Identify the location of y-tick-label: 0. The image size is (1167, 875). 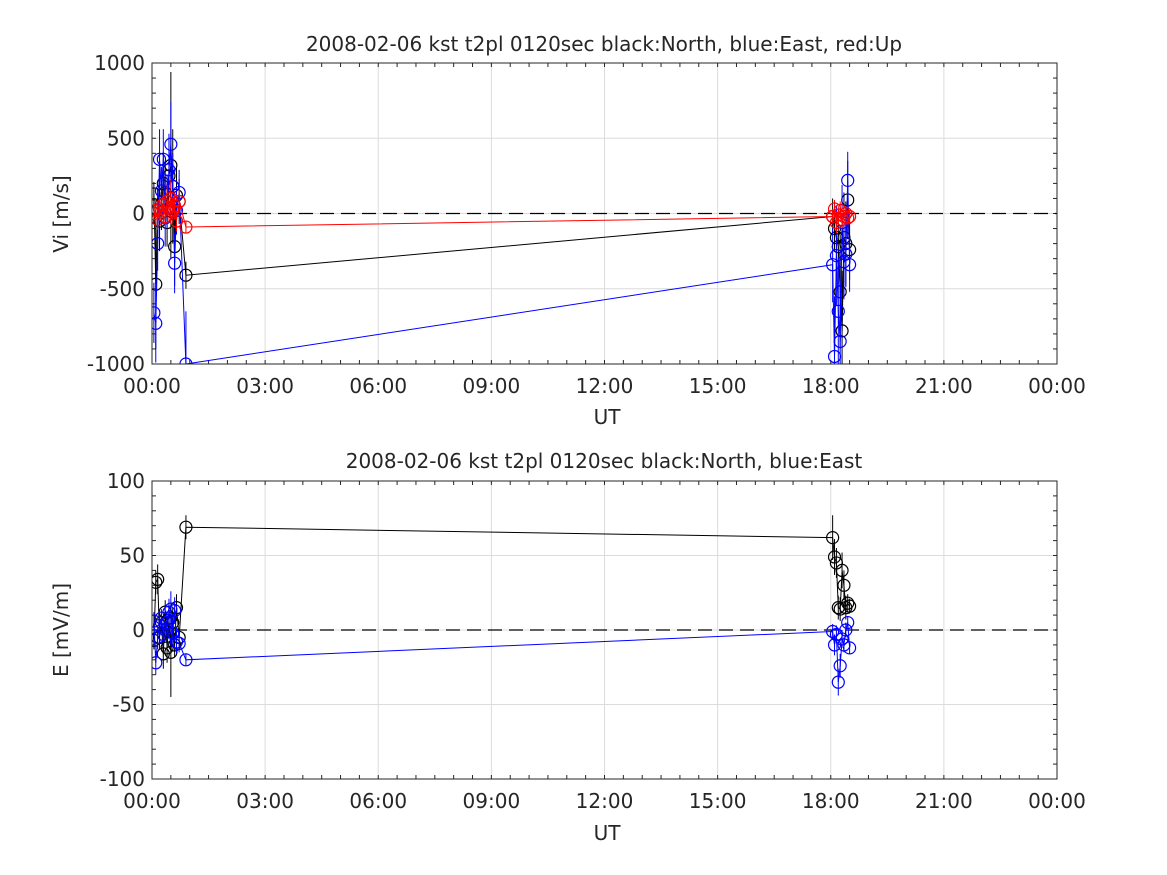
(138, 214).